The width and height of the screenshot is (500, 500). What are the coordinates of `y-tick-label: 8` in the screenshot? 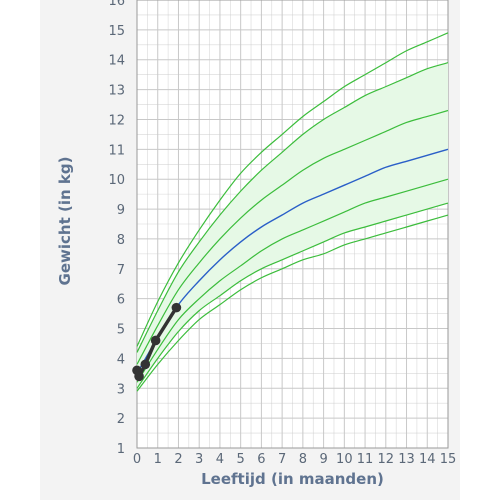 It's located at (121, 240).